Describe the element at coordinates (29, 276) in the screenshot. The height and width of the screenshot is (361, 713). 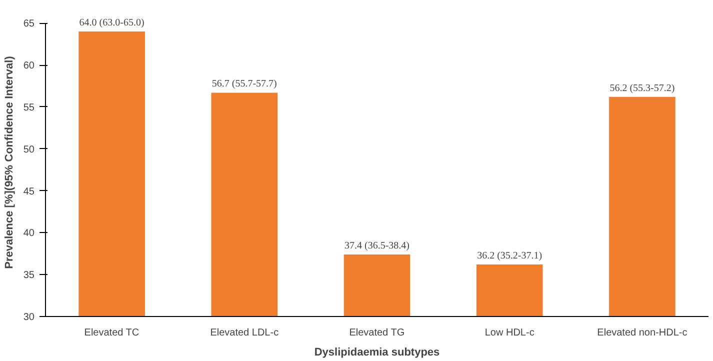
I see `y-tick-label: 35` at that location.